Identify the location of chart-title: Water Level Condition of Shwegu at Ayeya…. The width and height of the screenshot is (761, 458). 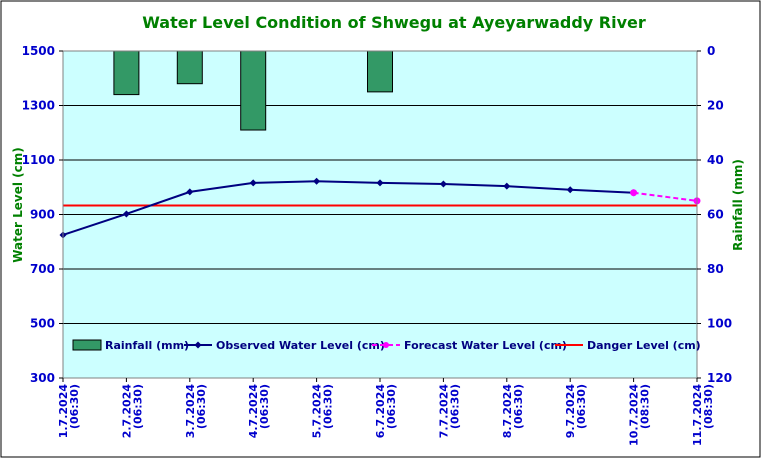
(394, 22).